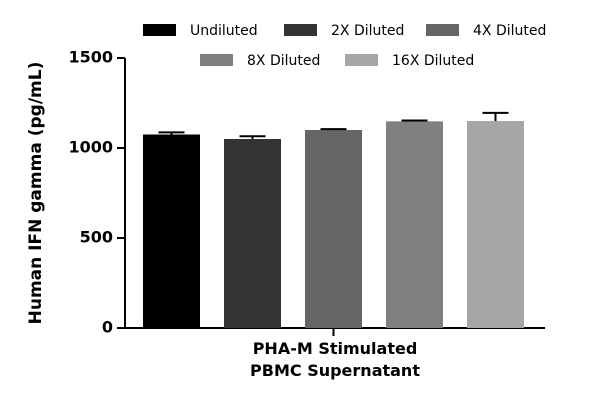 The height and width of the screenshot is (417, 600). I want to click on y-tick-label: 1500, so click(90, 57).